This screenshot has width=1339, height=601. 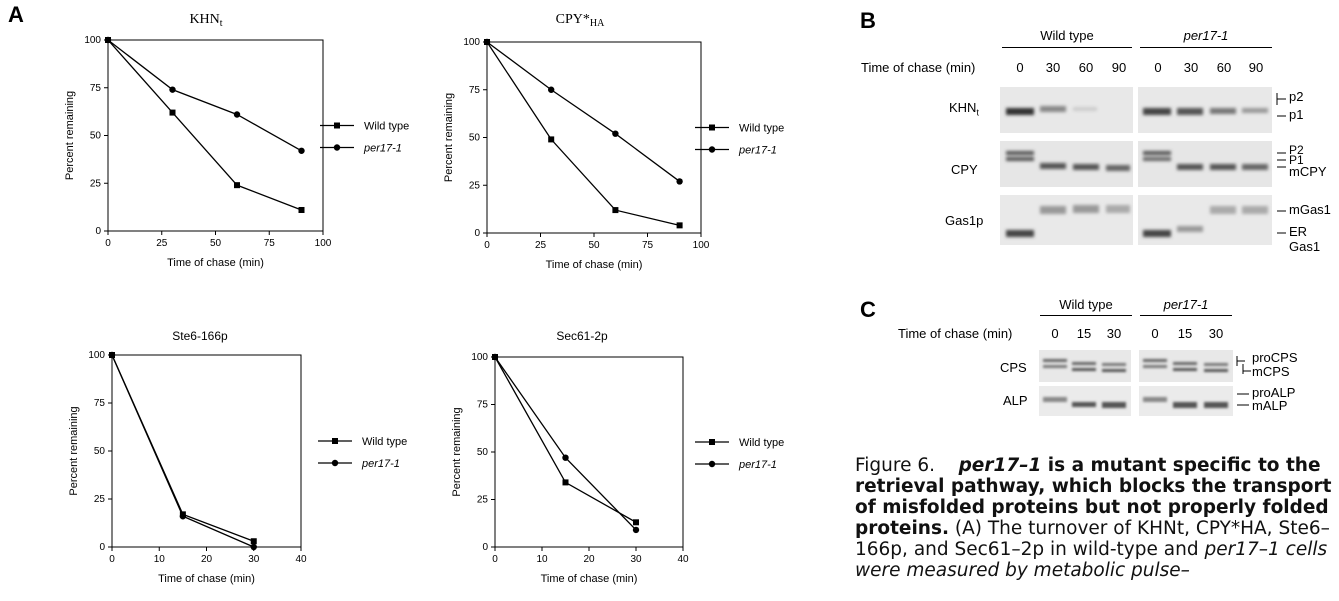 What do you see at coordinates (1145, 383) in the screenshot?
I see `panel-c-gels` at bounding box center [1145, 383].